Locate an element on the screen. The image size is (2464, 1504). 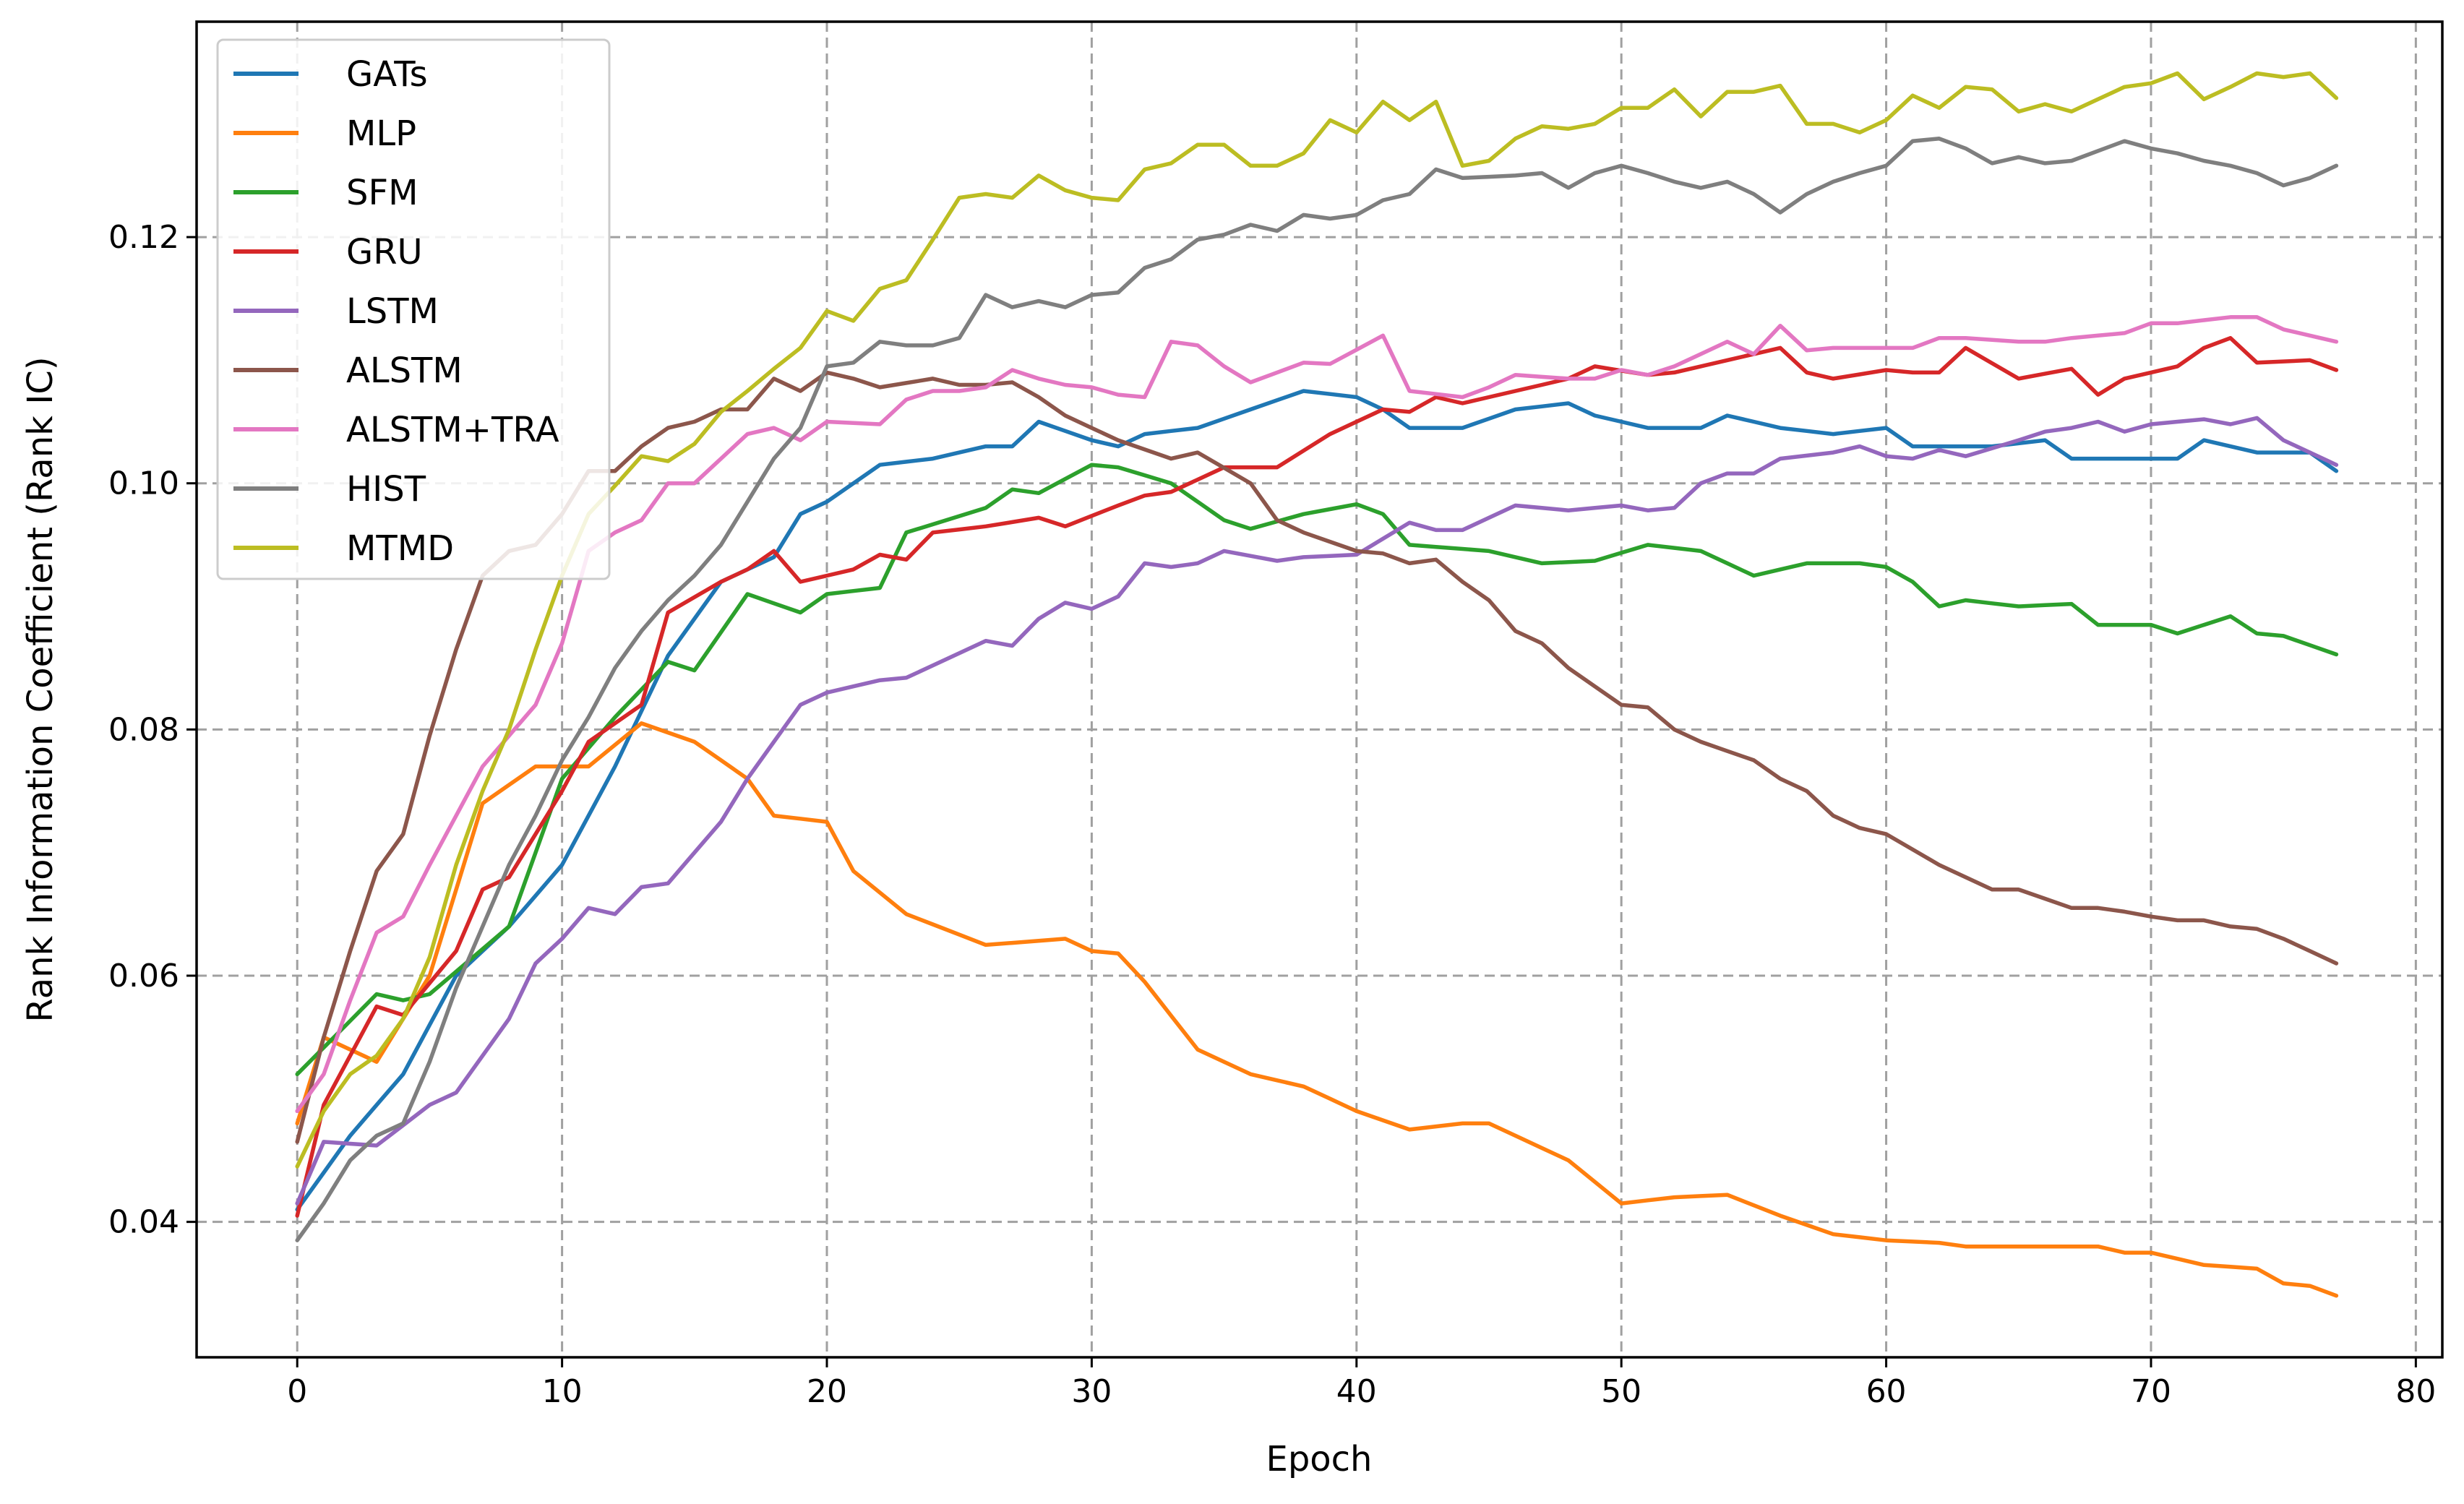
legend-box is located at coordinates (414, 309).